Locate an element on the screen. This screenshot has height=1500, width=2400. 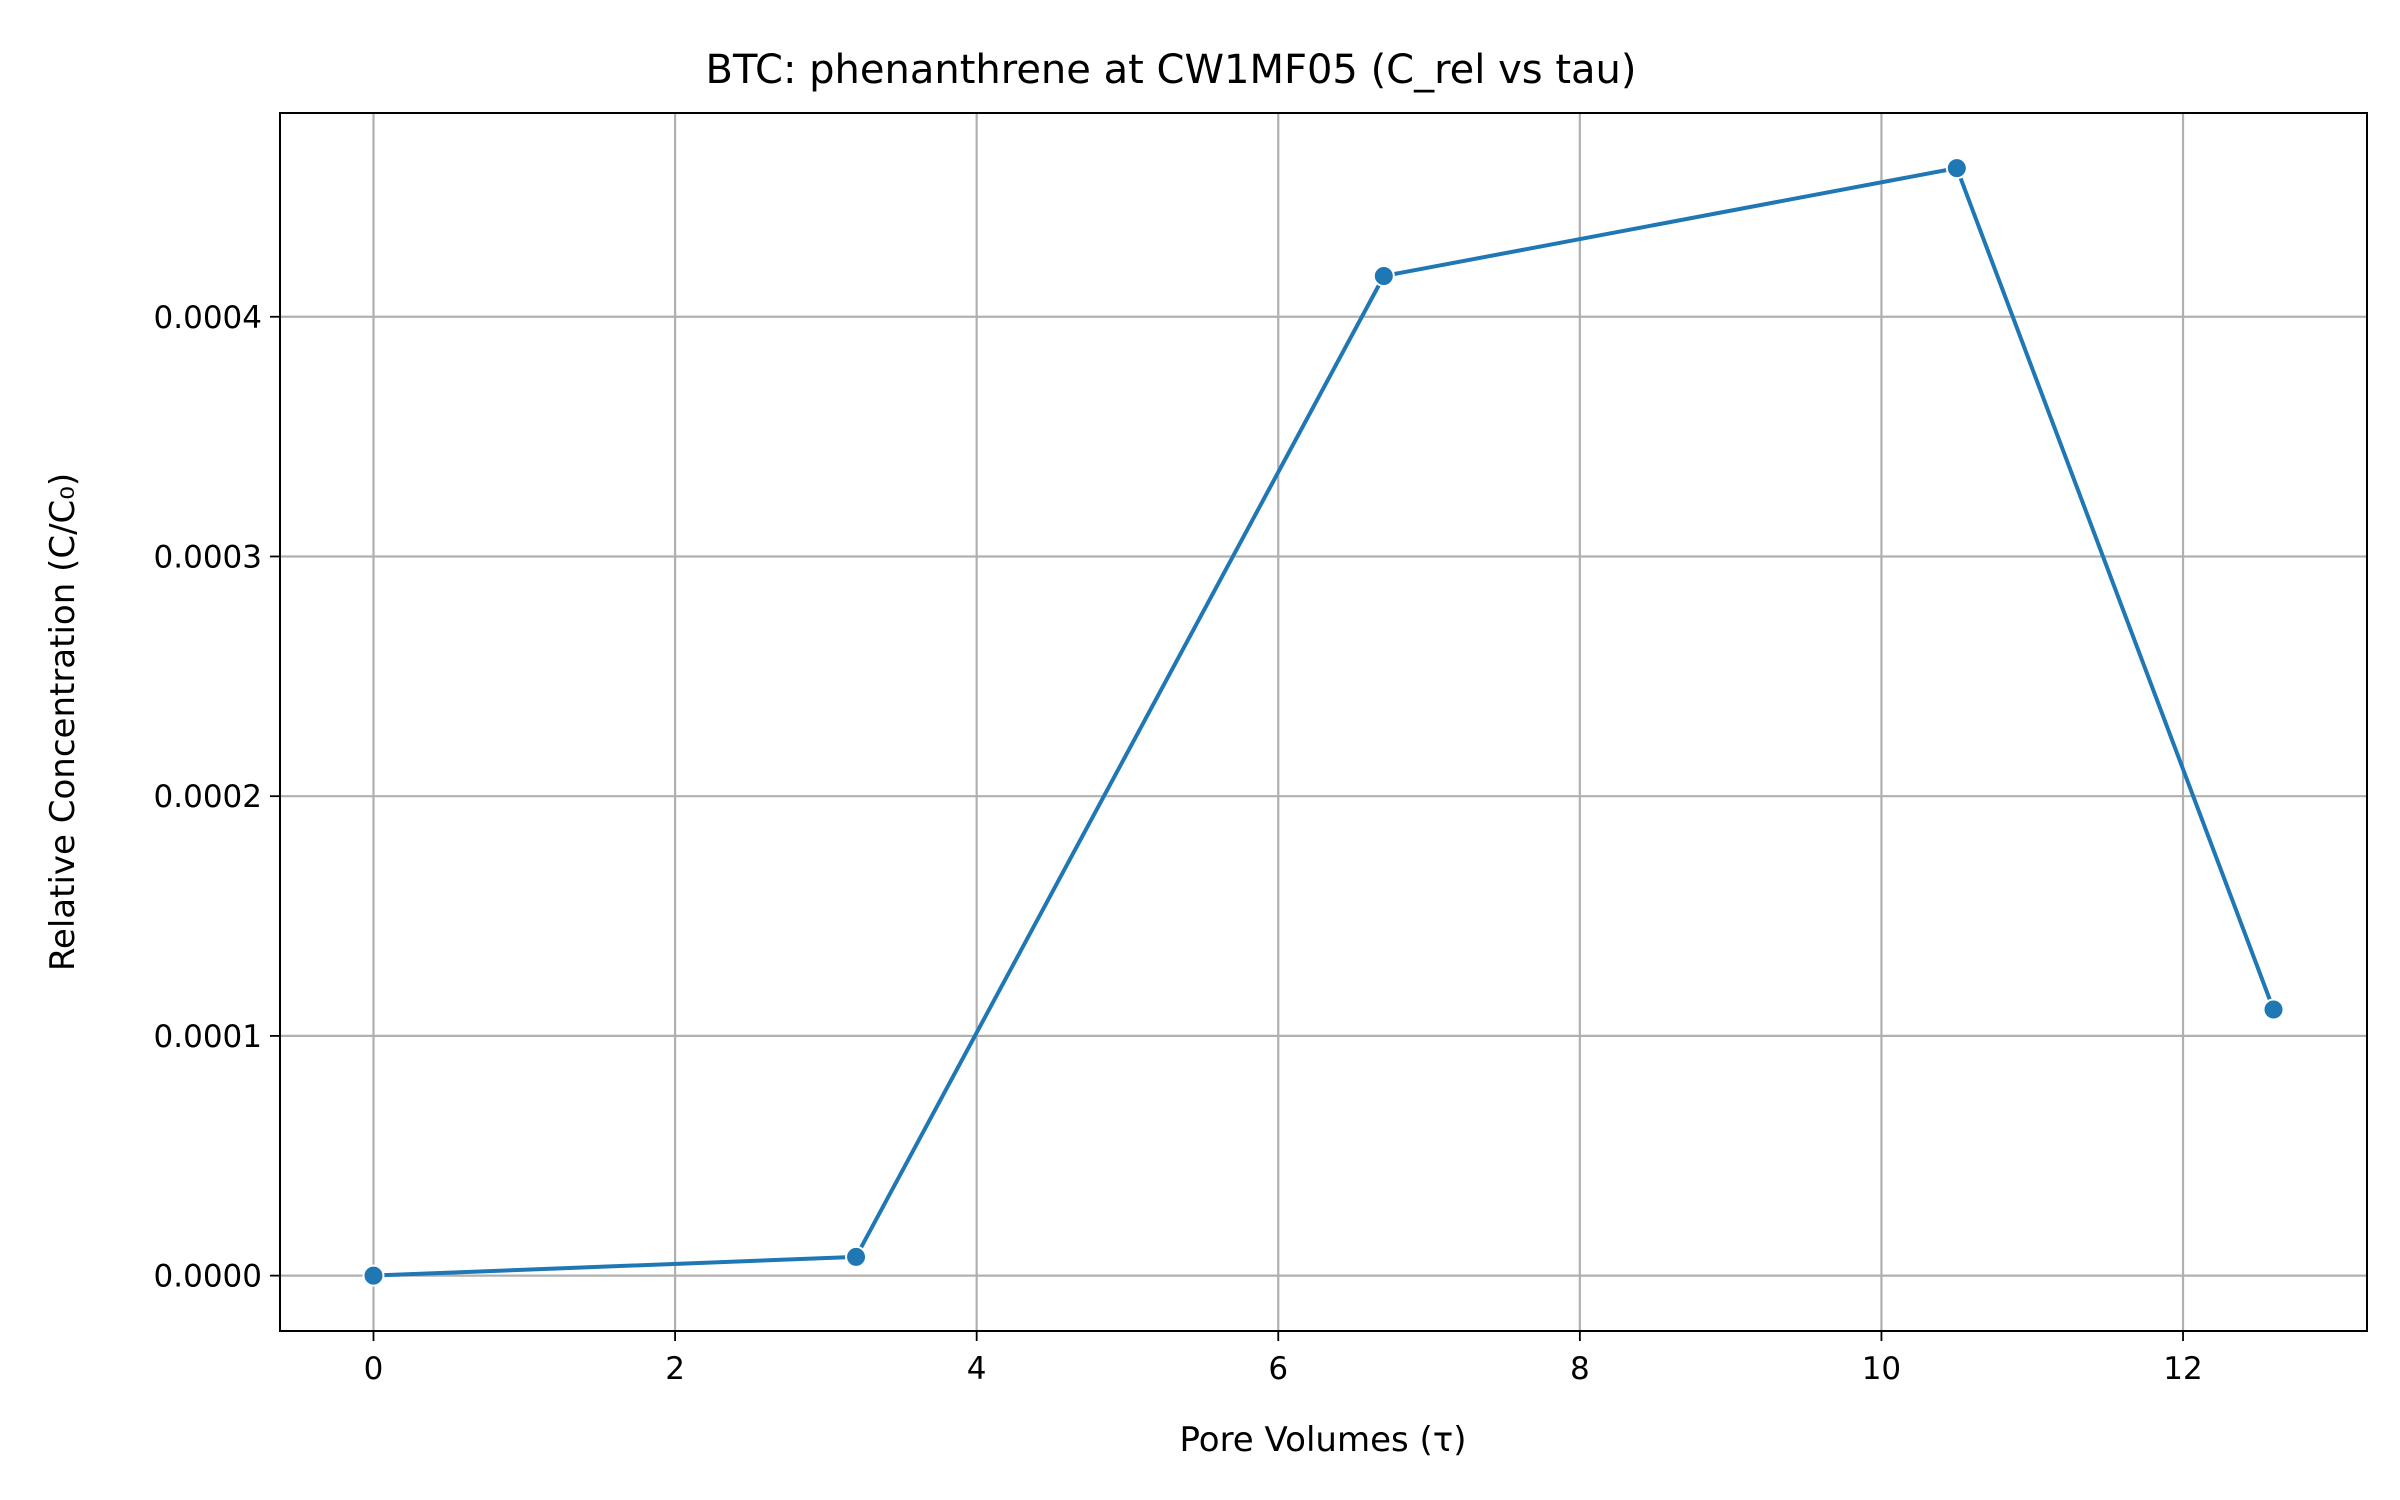
x-tick-label: 2 is located at coordinates (675, 1369).